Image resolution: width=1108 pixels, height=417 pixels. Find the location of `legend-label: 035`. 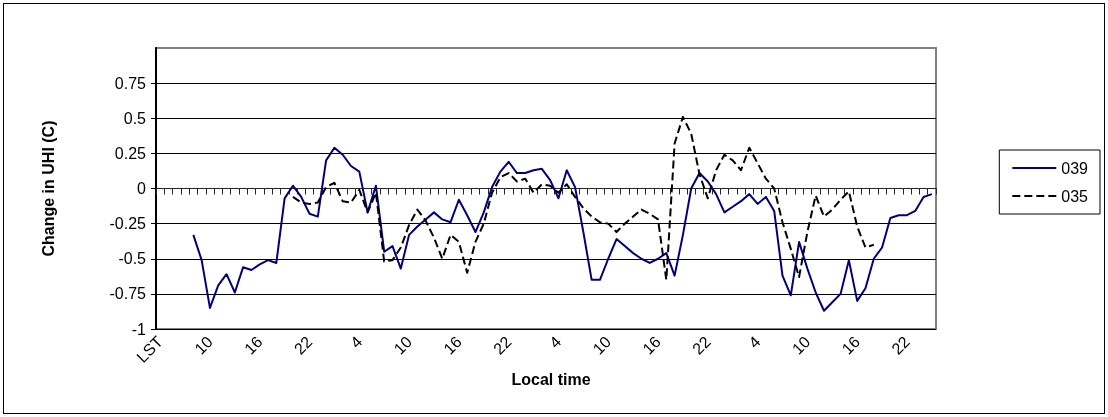

legend-label: 035 is located at coordinates (1075, 196).